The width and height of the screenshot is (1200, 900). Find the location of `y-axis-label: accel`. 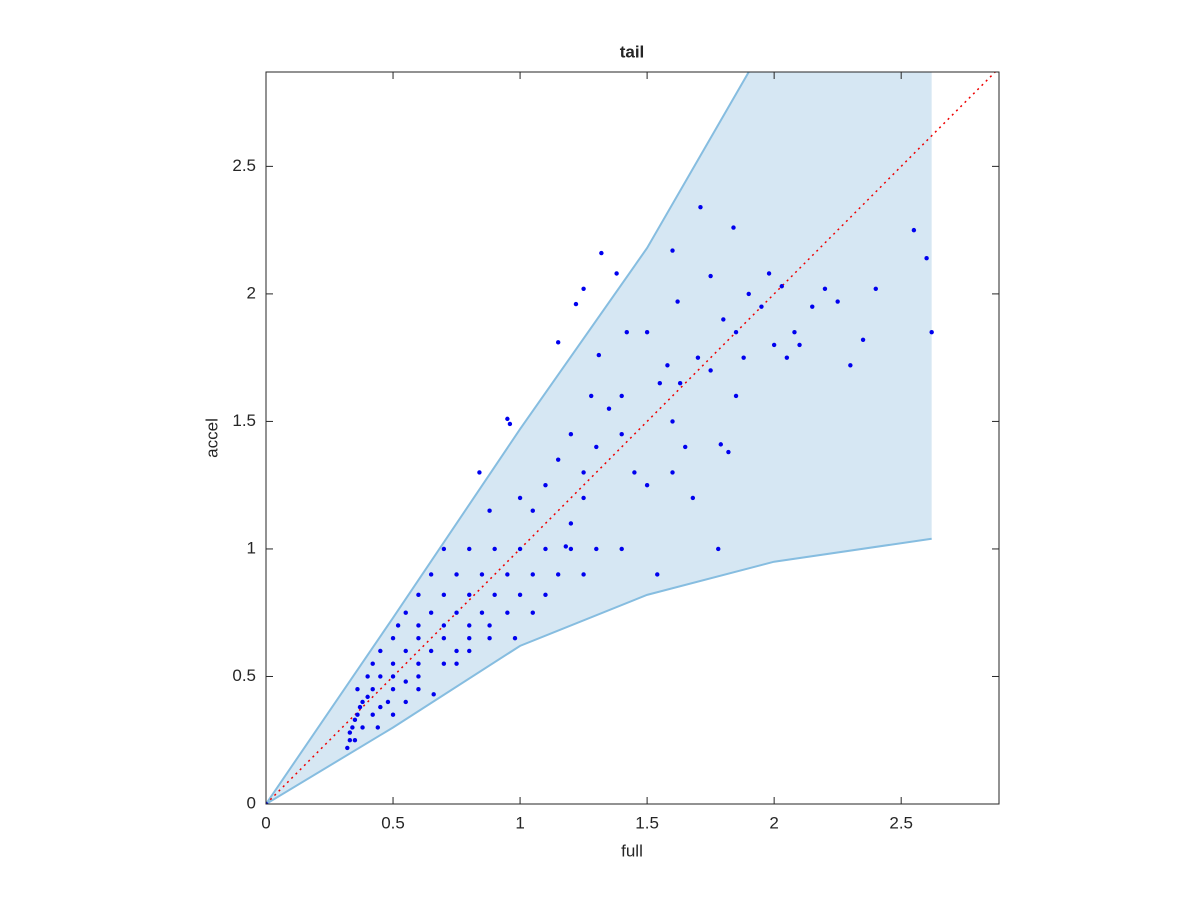

y-axis-label: accel is located at coordinates (211, 438).